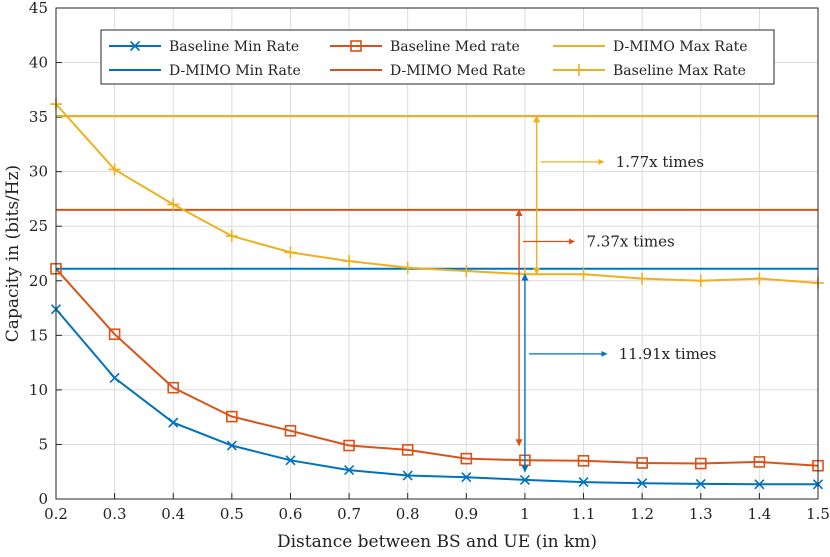 Image resolution: width=830 pixels, height=557 pixels. What do you see at coordinates (759, 514) in the screenshot?
I see `x-tick-label: 1.4` at bounding box center [759, 514].